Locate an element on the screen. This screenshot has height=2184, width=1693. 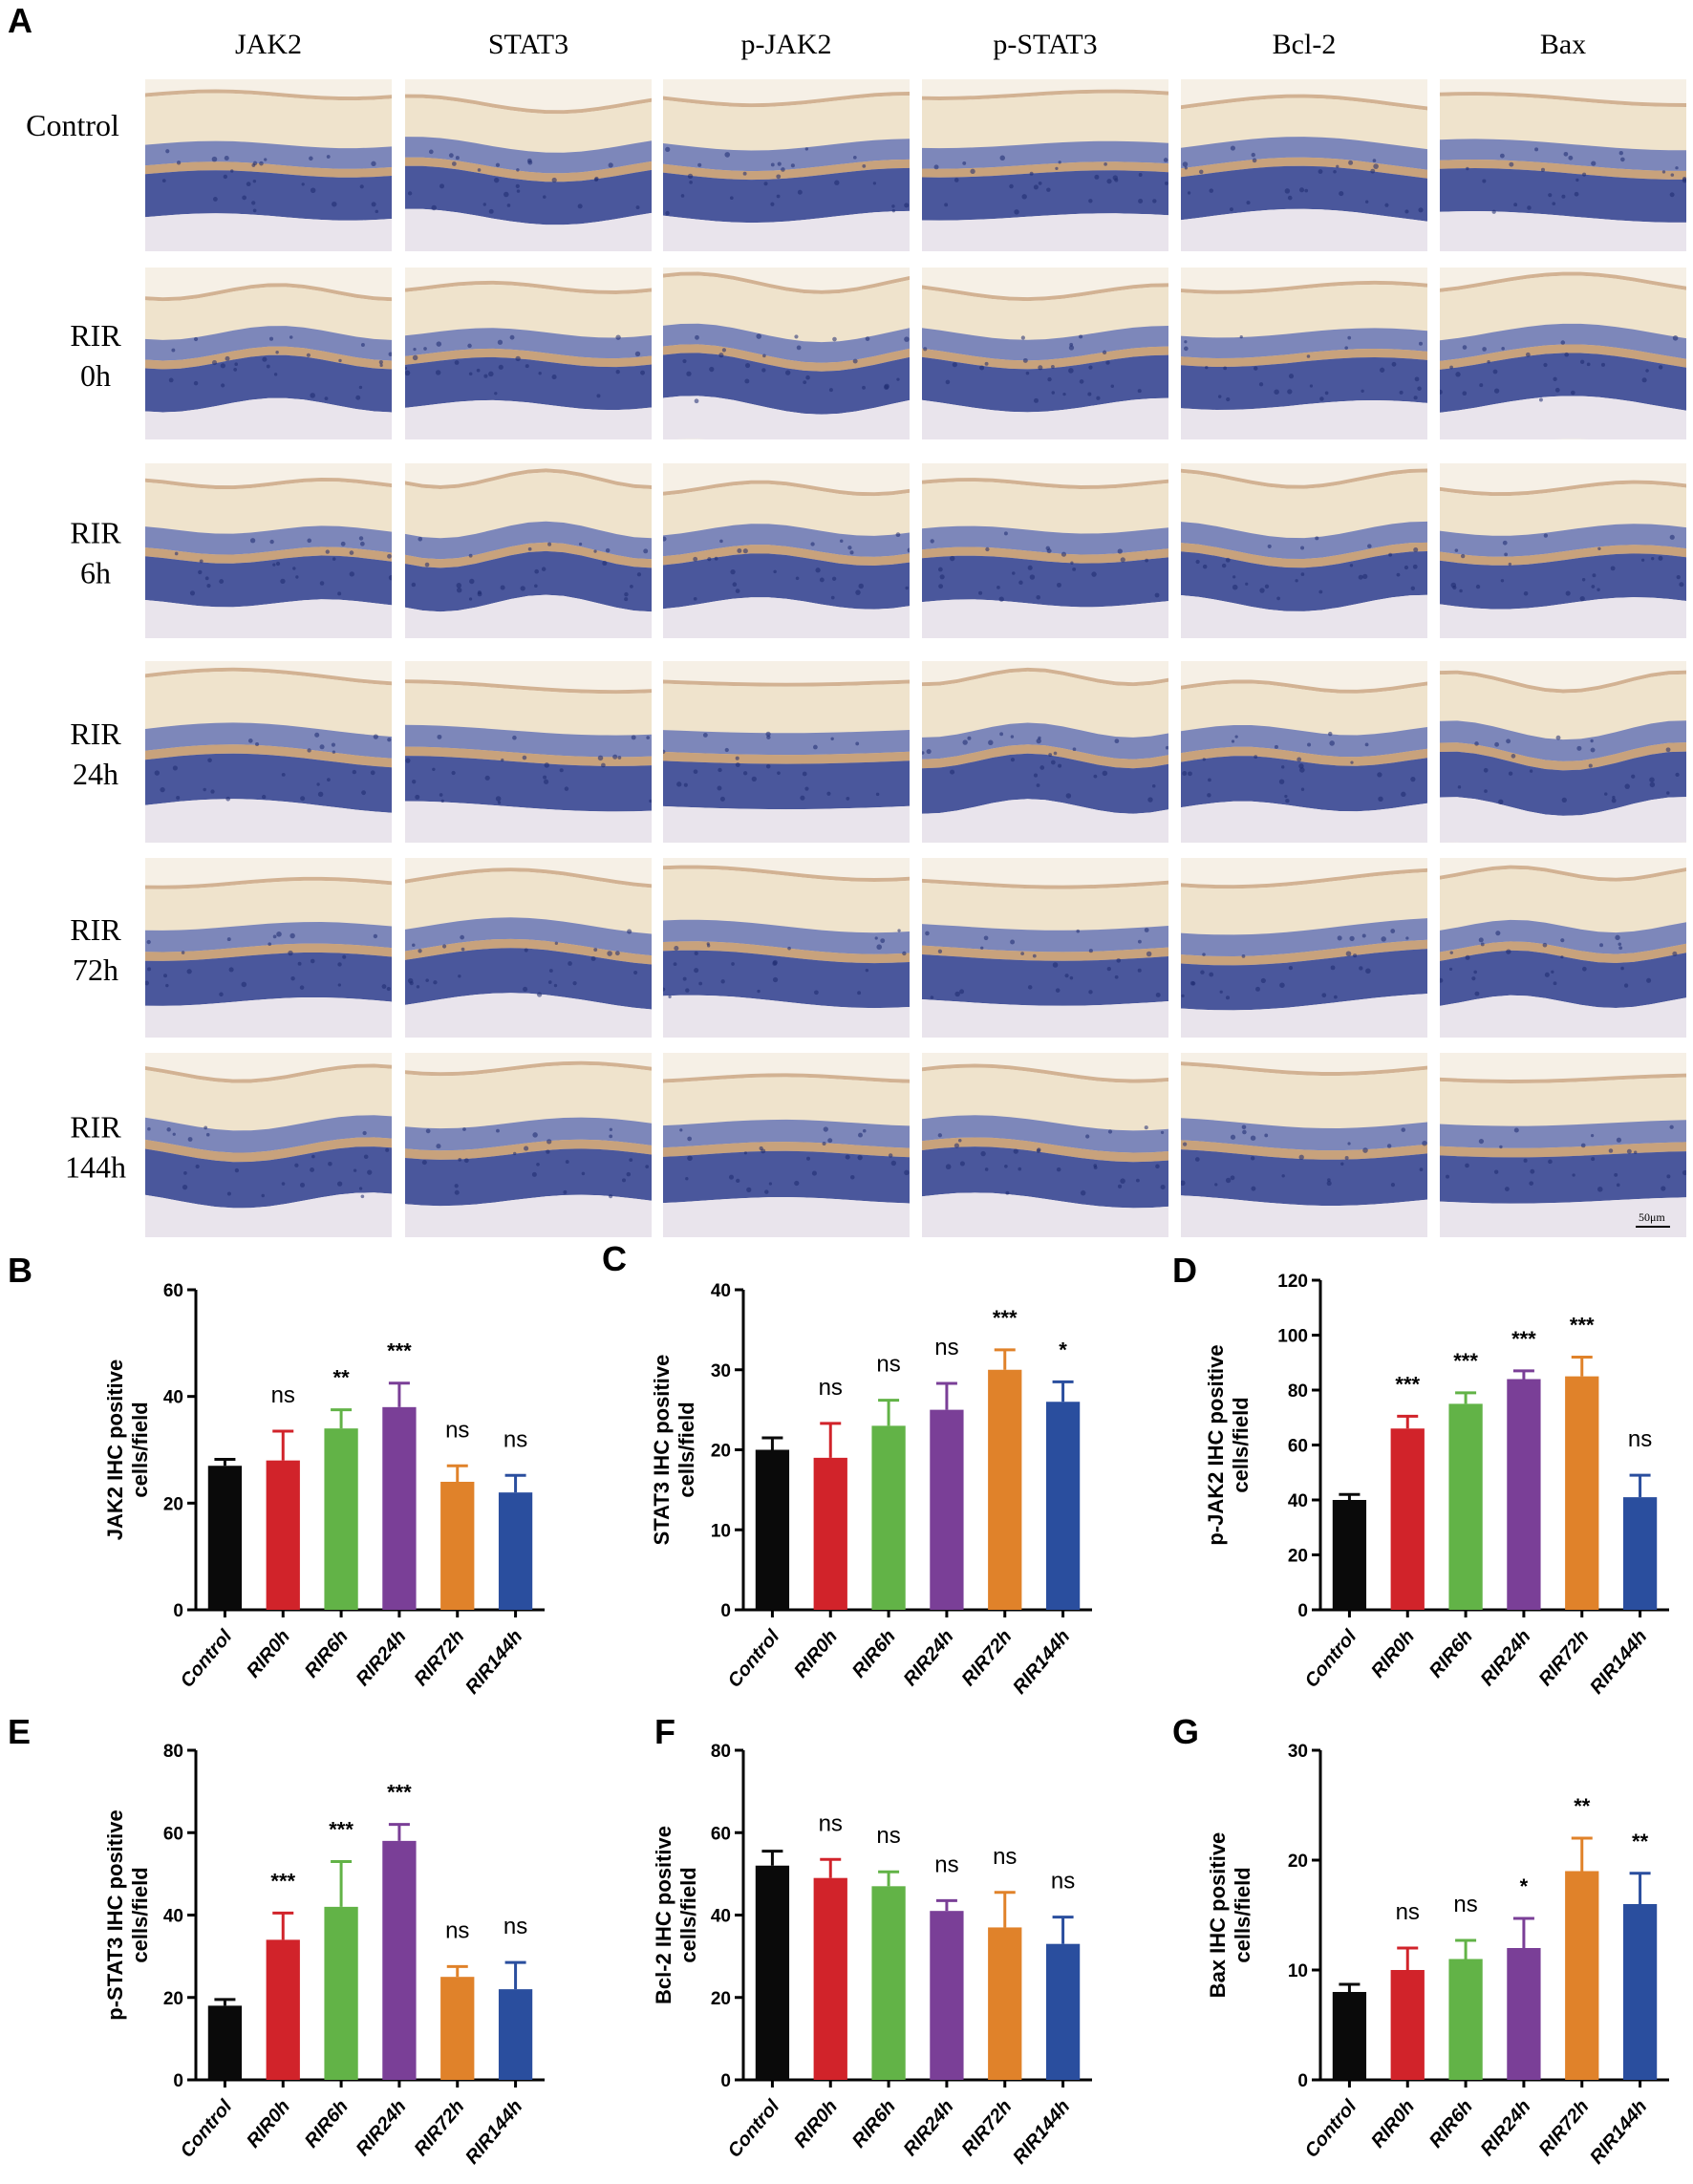
row-label-line2: 72h is located at coordinates (95, 970).